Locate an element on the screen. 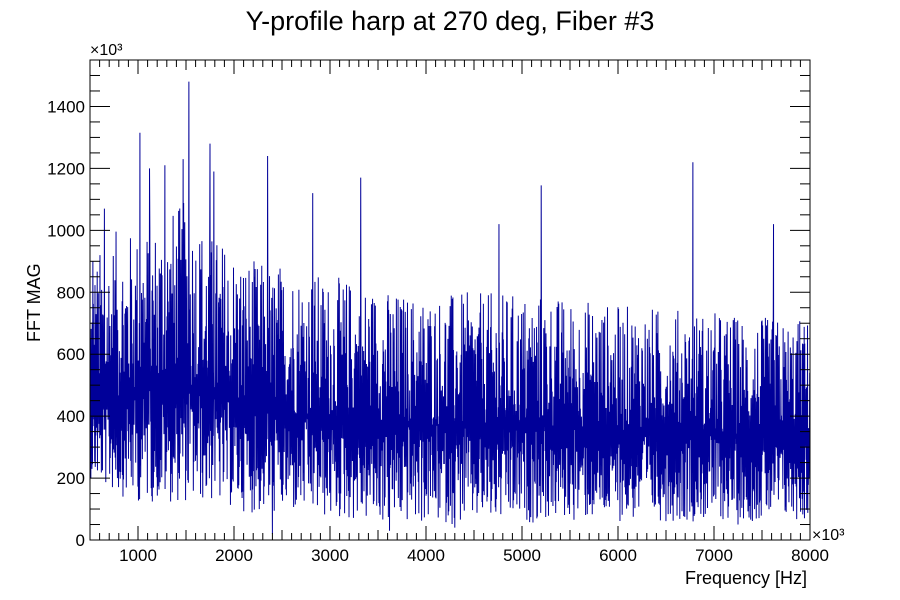 The image size is (900, 600). y-tick-label: 1400 is located at coordinates (66, 106).